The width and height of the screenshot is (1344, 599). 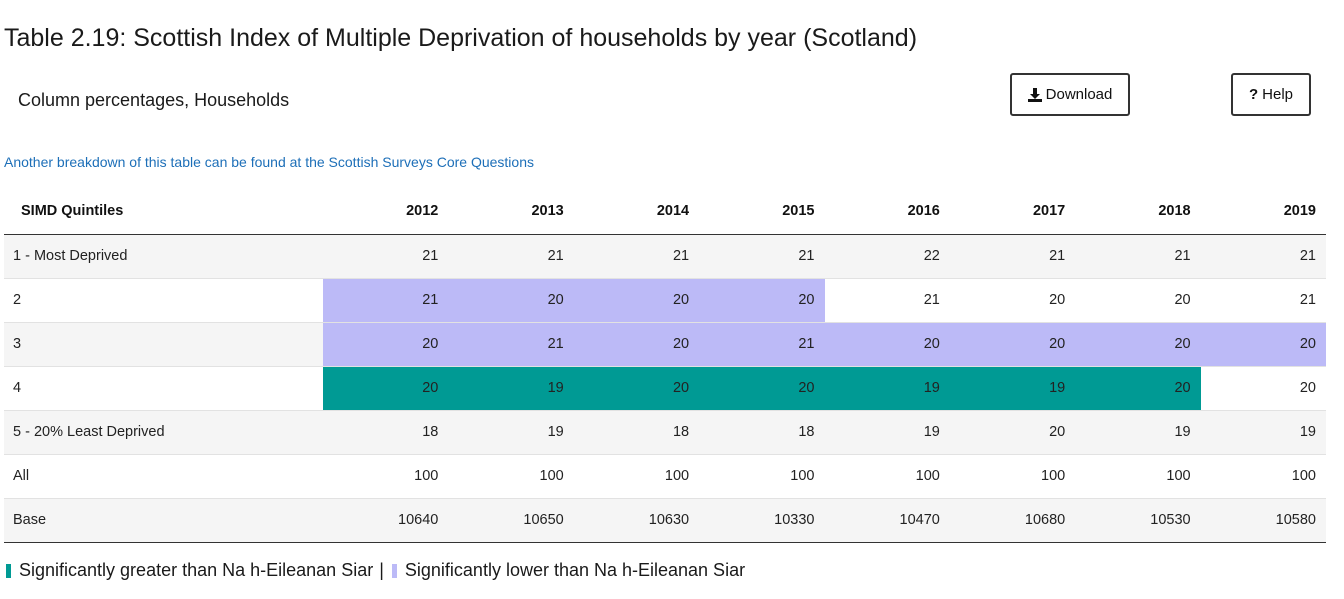 I want to click on column-header: SIMD Quintiles, so click(x=163, y=211).